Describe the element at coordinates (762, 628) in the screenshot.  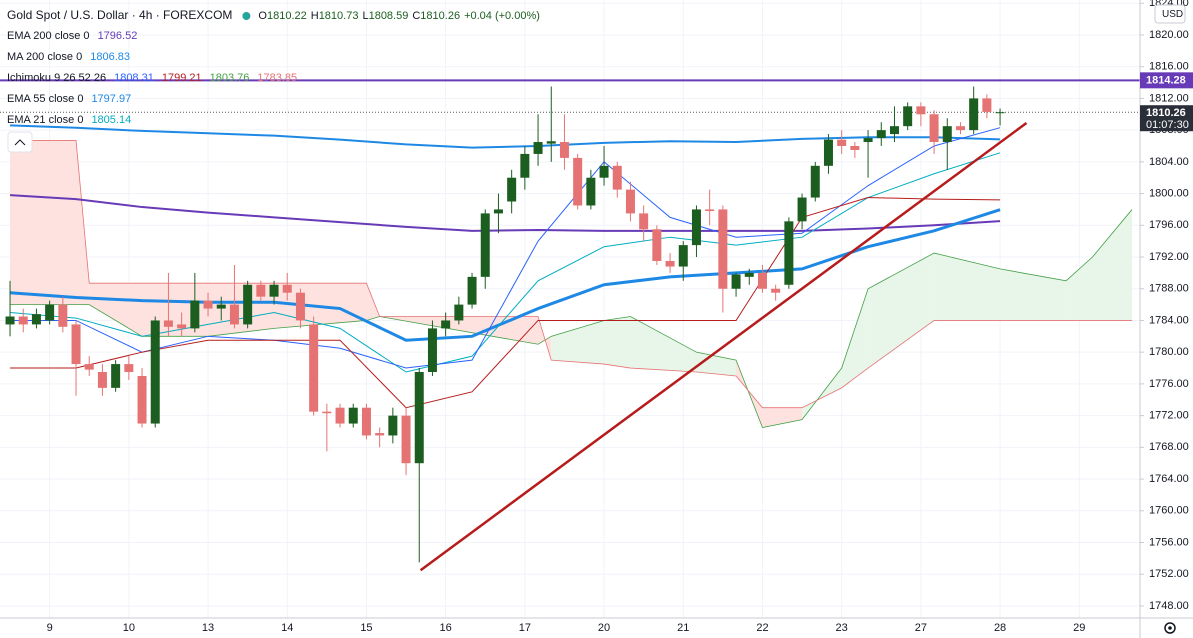
I see `x-tick-label: 22` at that location.